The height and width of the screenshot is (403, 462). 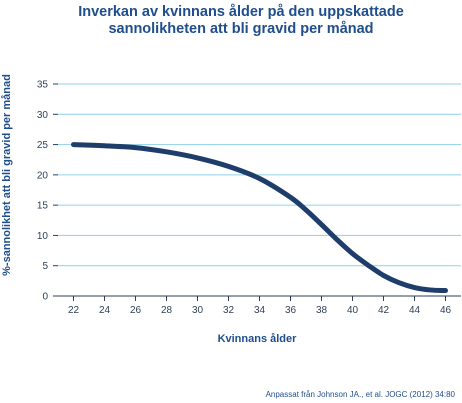 I want to click on y-axis-ticks: 0 5 10 15 20 25 30 35, so click(x=47, y=191).